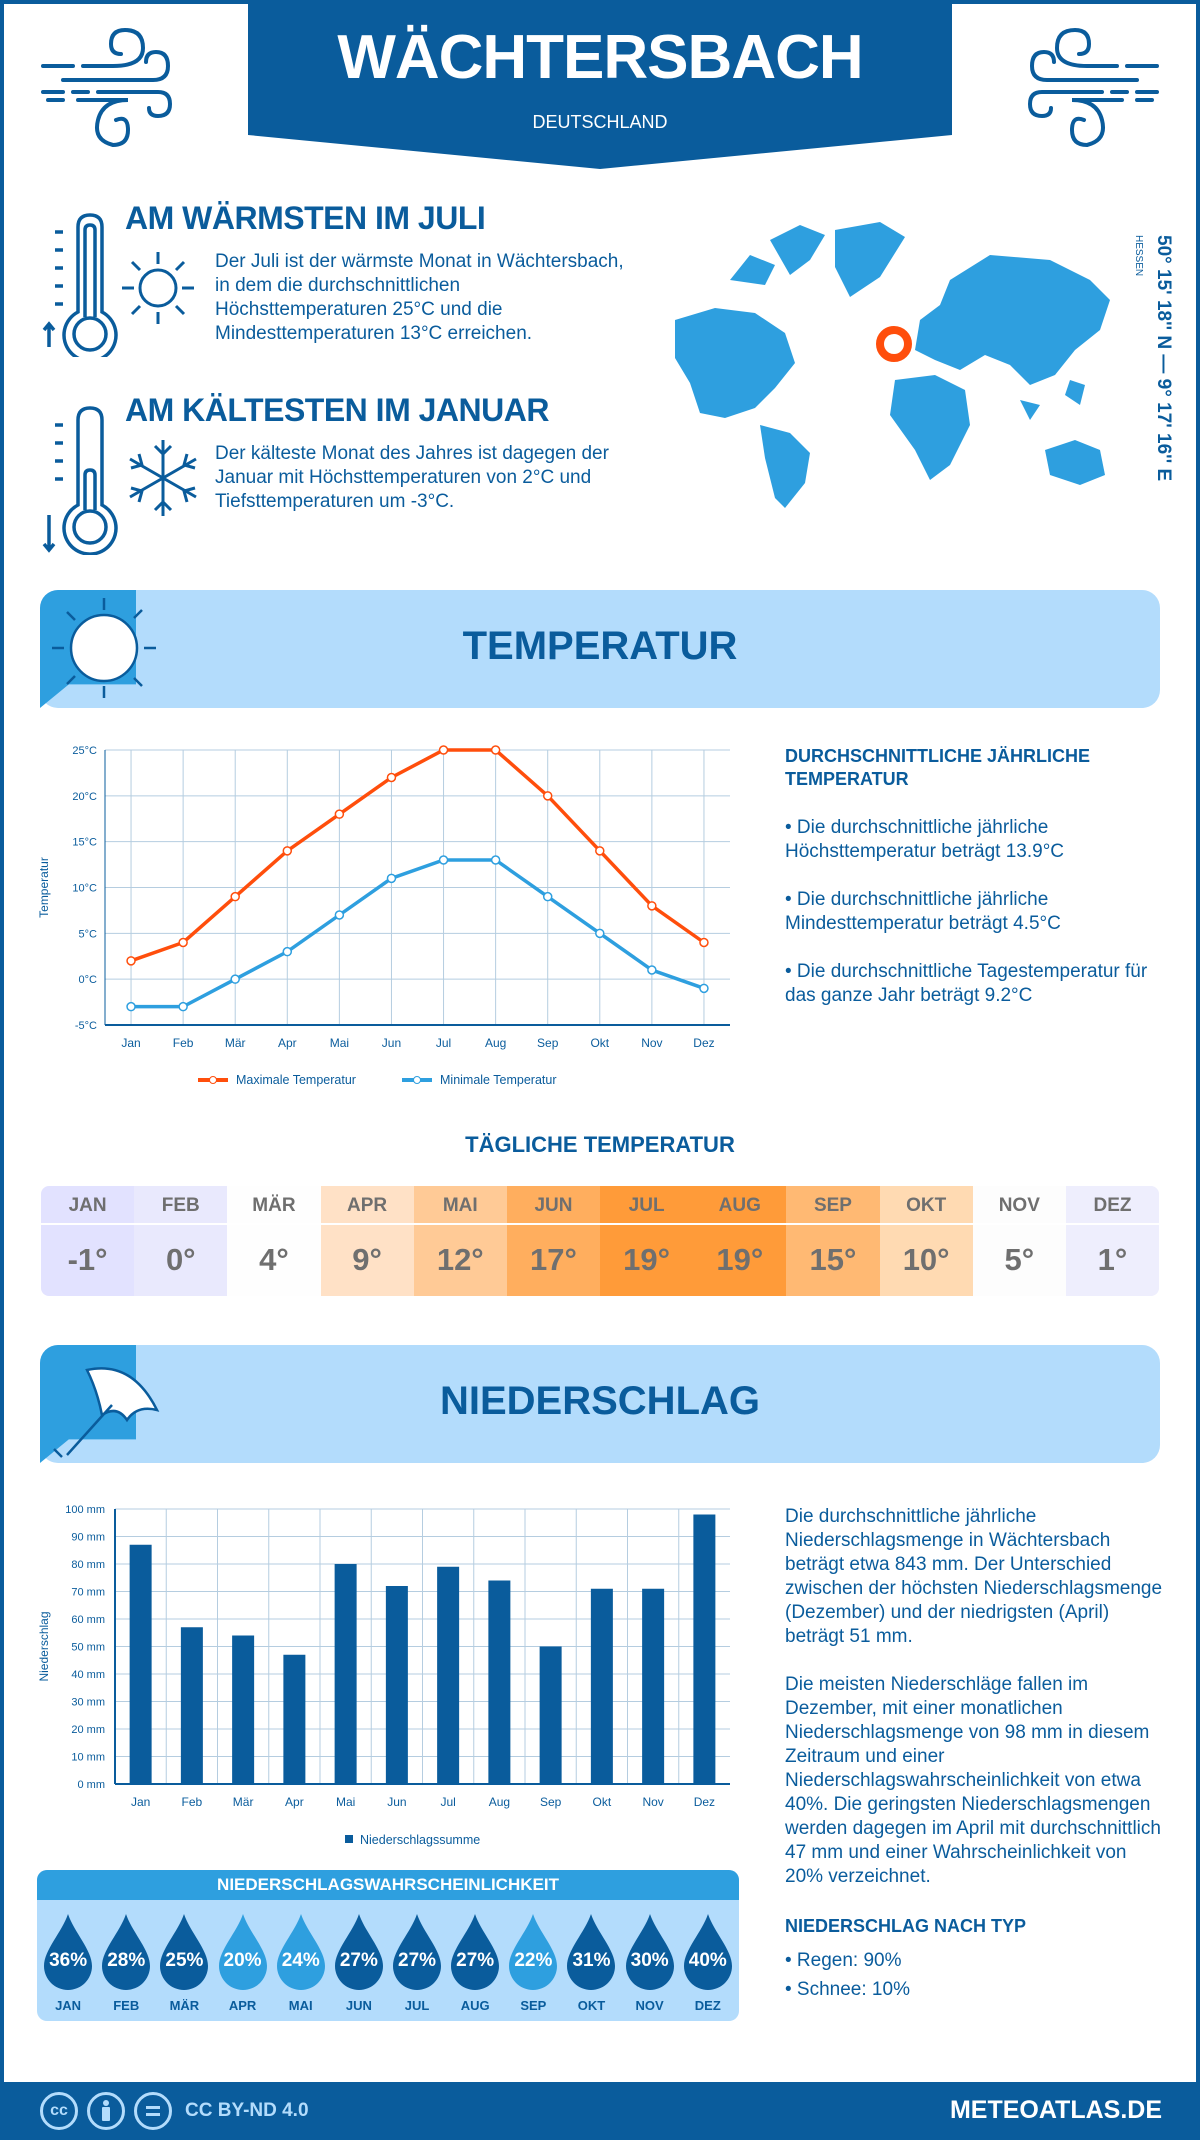 This screenshot has width=1200, height=2140. What do you see at coordinates (84, 797) in the screenshot?
I see `y-tick-label: 20°C` at bounding box center [84, 797].